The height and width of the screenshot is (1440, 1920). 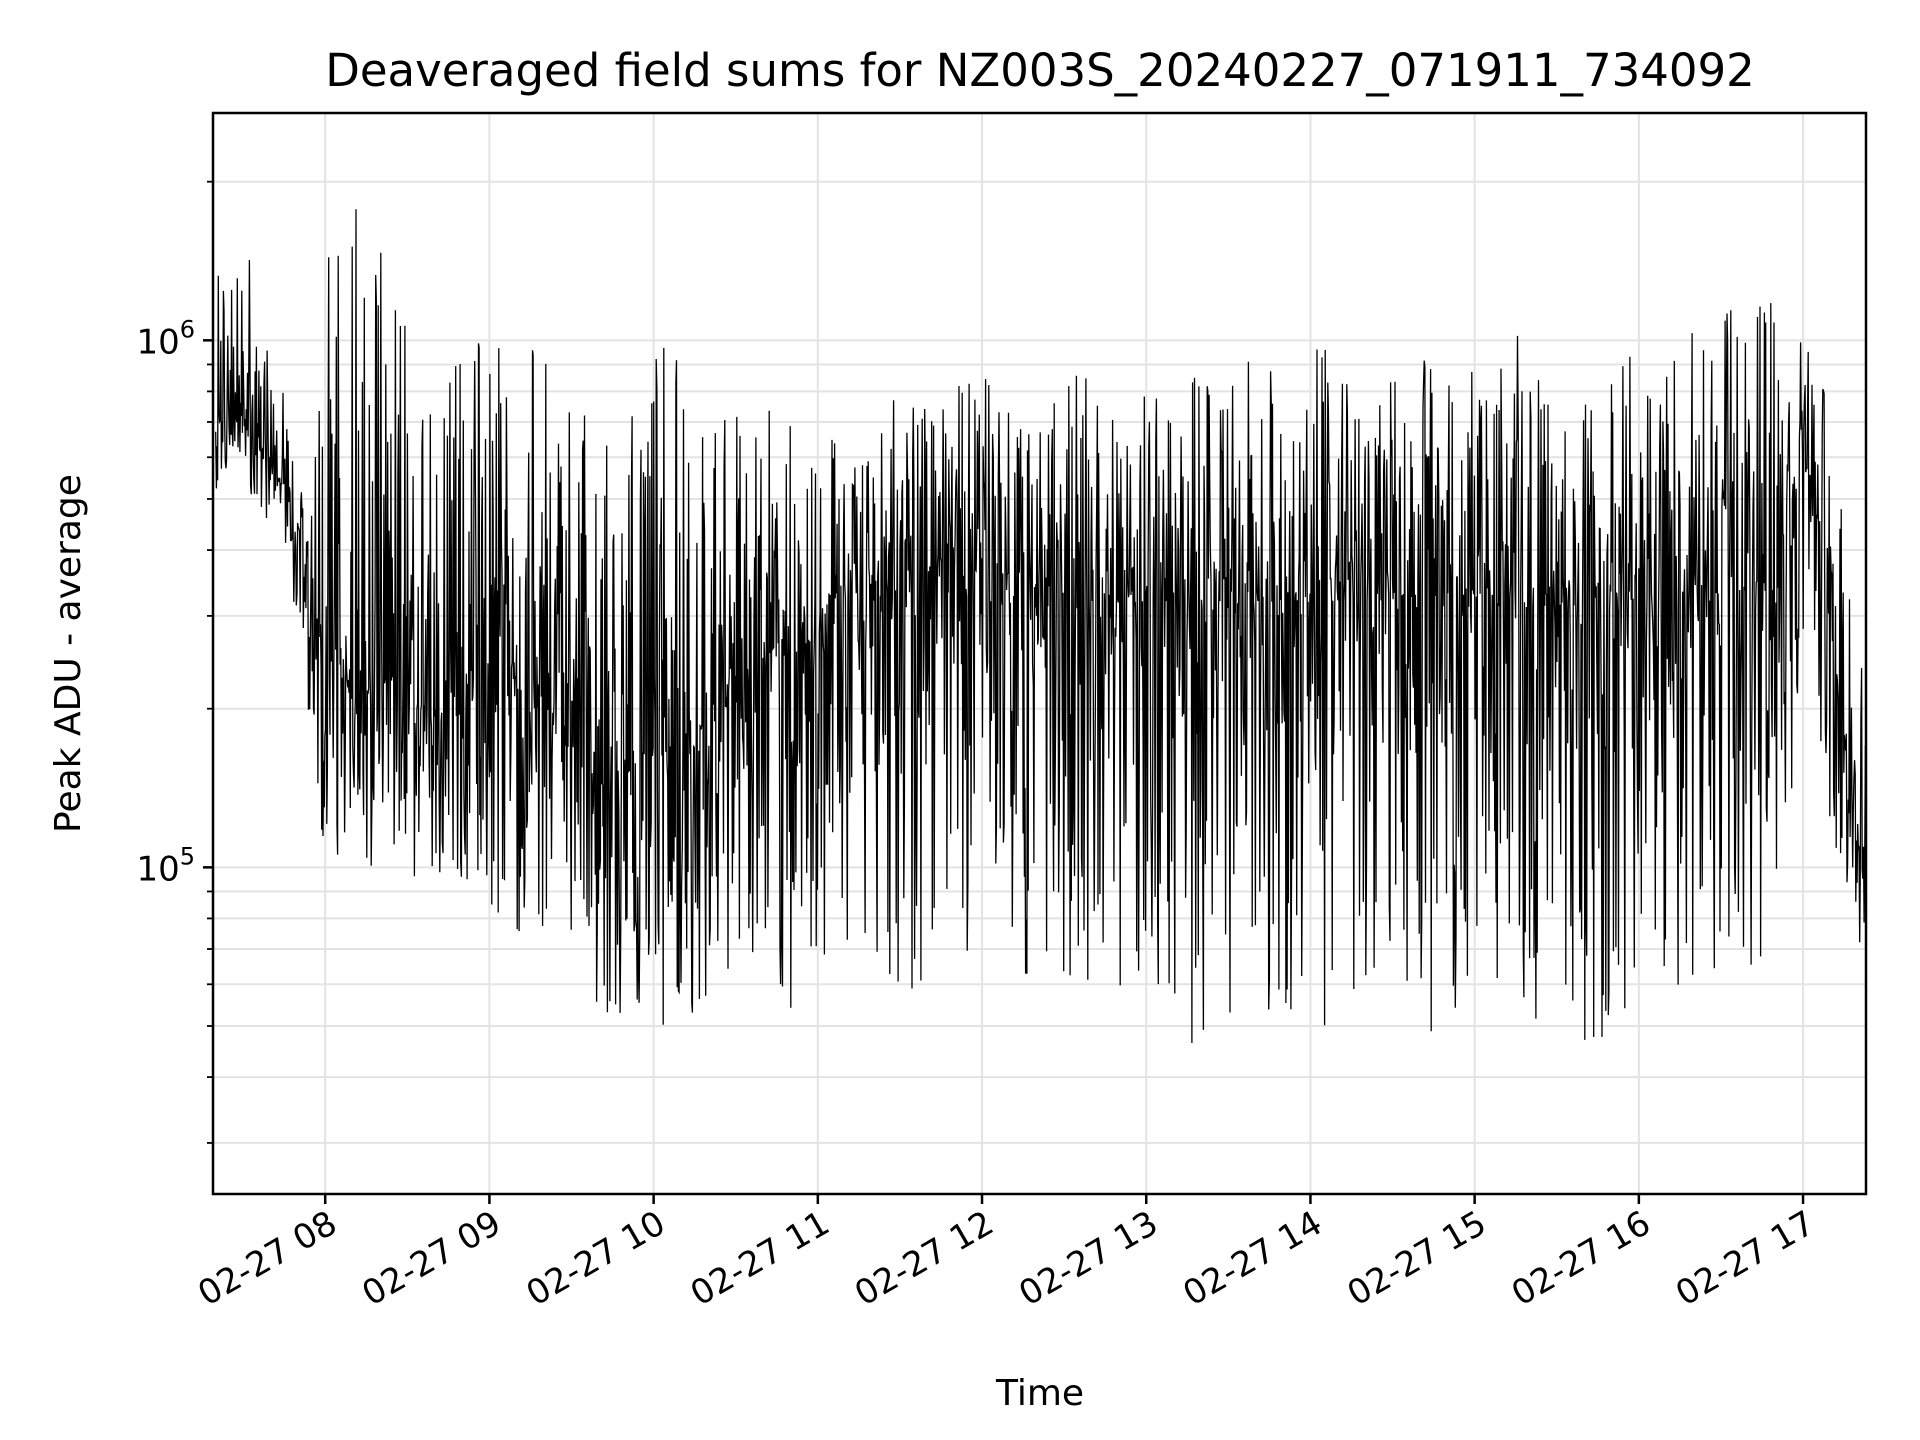 What do you see at coordinates (596, 1258) in the screenshot?
I see `x-tick-label: 02-27 10` at bounding box center [596, 1258].